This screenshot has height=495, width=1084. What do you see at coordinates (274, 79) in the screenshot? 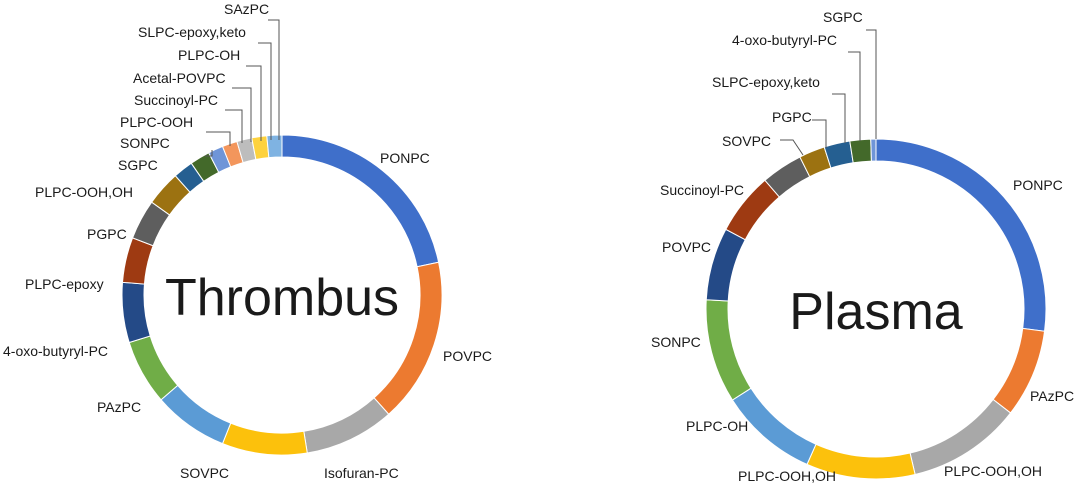
I see `leader-line-sazpc` at bounding box center [274, 79].